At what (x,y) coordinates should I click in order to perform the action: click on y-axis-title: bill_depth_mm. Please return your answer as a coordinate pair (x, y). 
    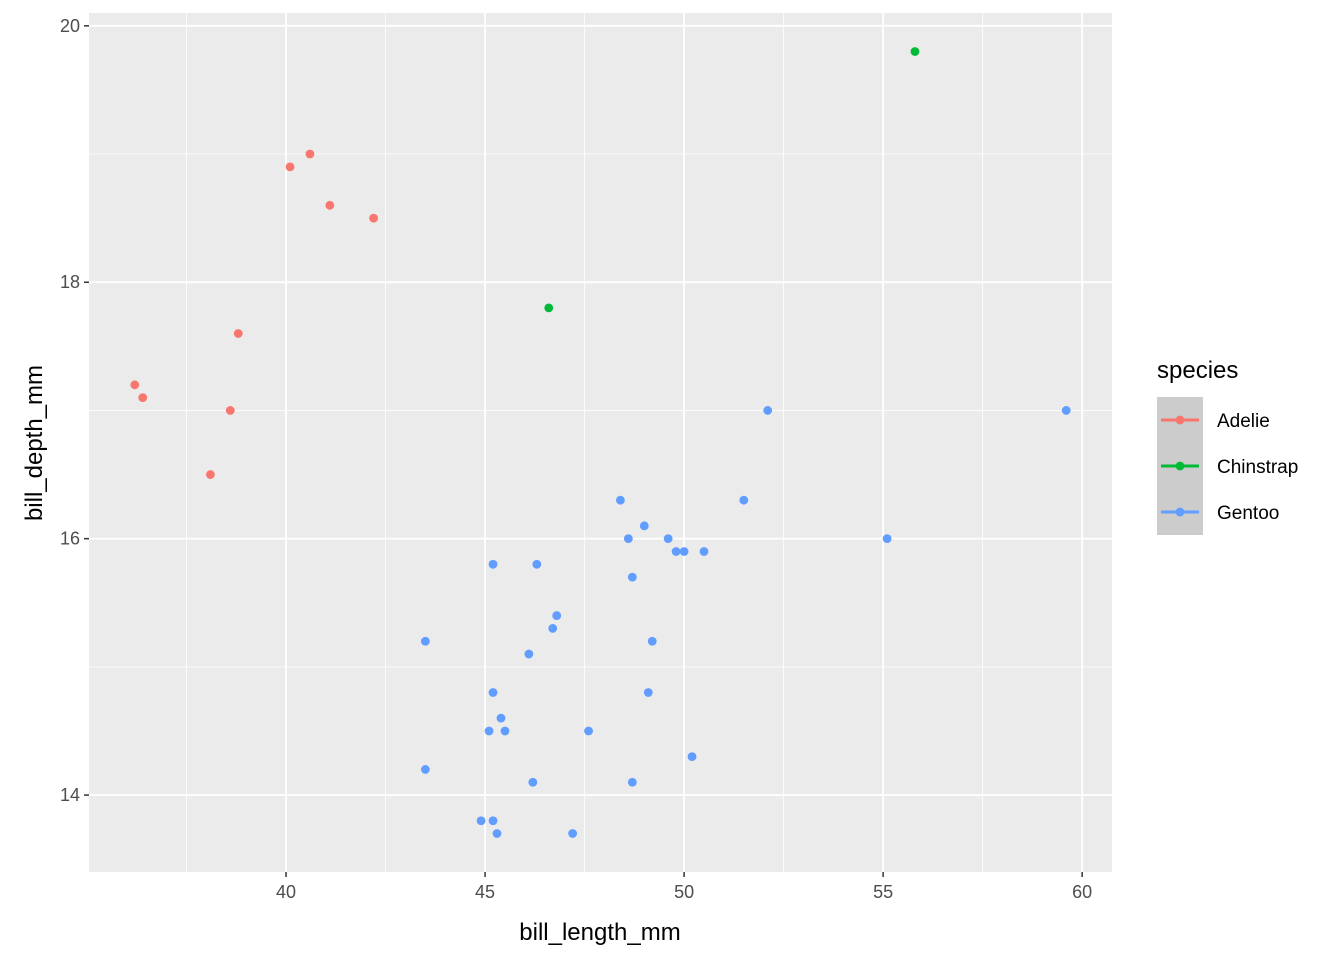
    Looking at the image, I should click on (34, 443).